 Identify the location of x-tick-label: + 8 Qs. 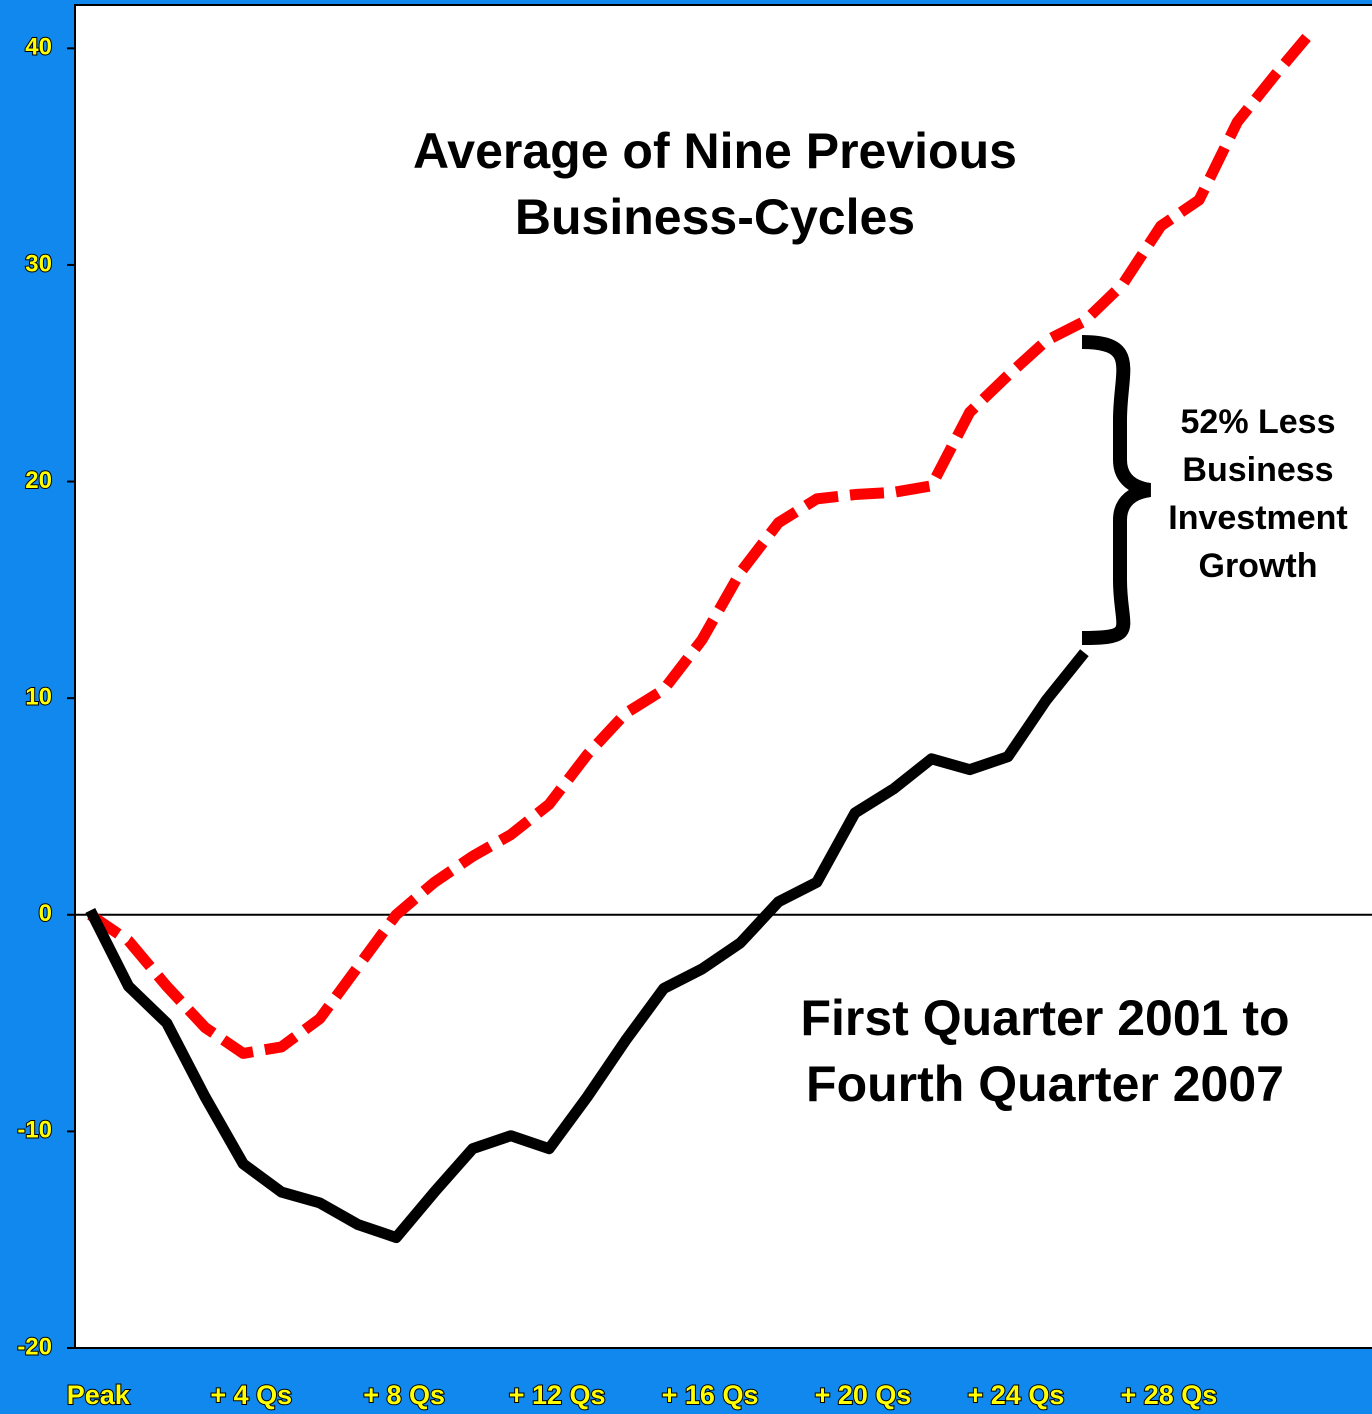
(404, 1395).